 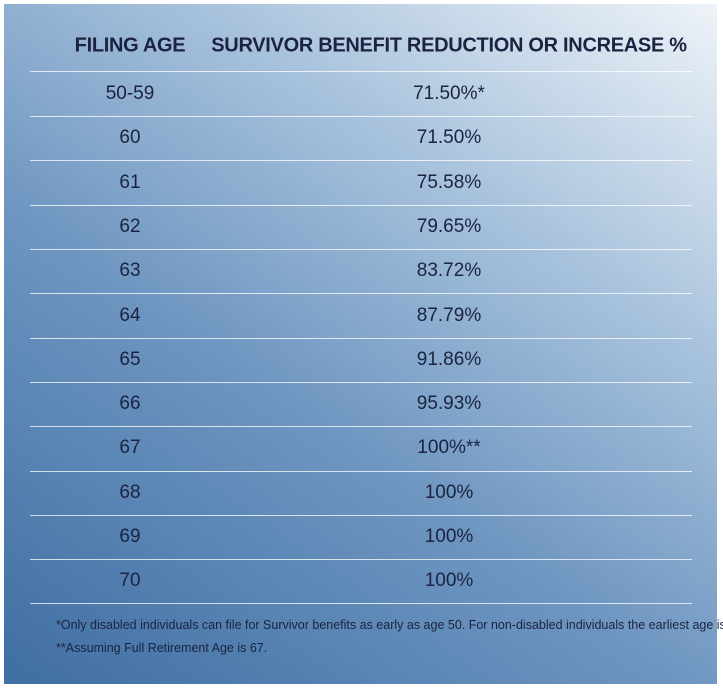 I want to click on filing-age: 61, so click(x=130, y=182).